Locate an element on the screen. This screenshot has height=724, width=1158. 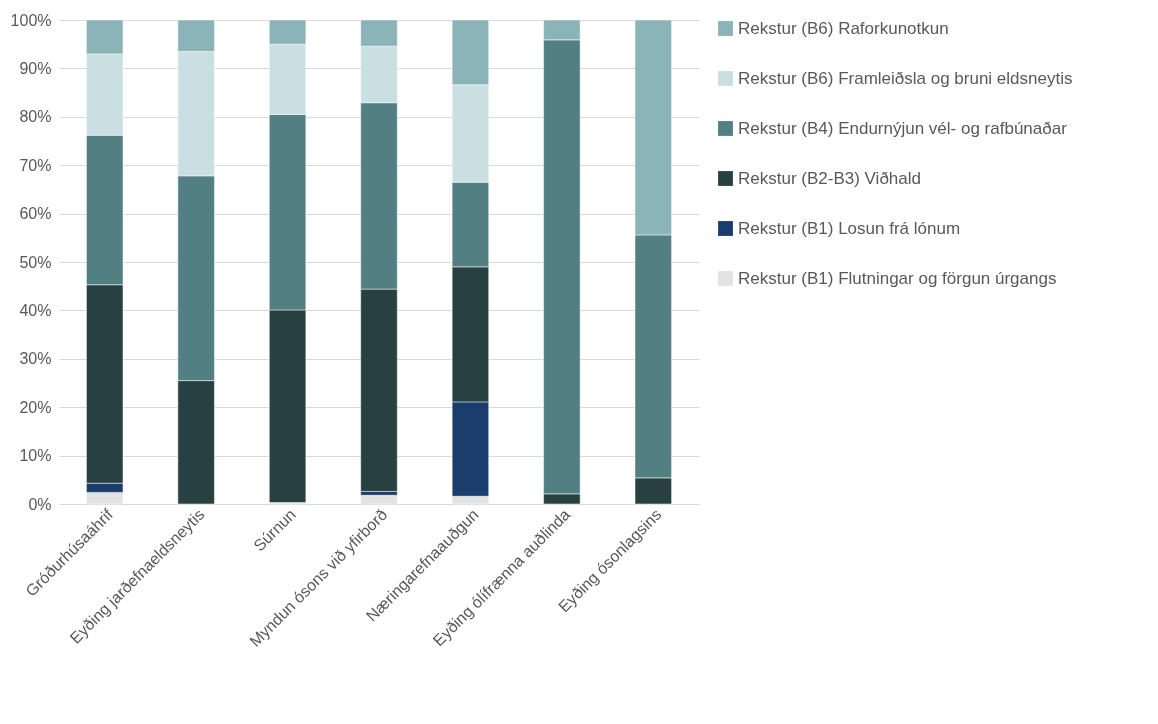
legend-label: Rekstur (B1) Flutningar og förgun úrgangs is located at coordinates (897, 278).